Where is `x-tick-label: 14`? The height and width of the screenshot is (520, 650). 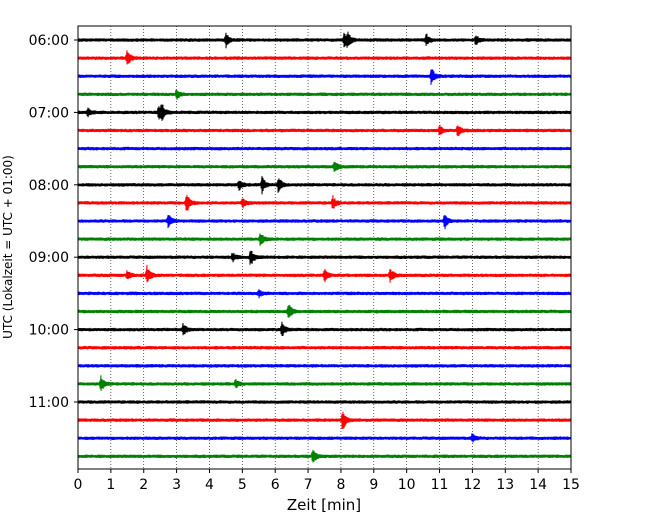
x-tick-label: 14 is located at coordinates (538, 485).